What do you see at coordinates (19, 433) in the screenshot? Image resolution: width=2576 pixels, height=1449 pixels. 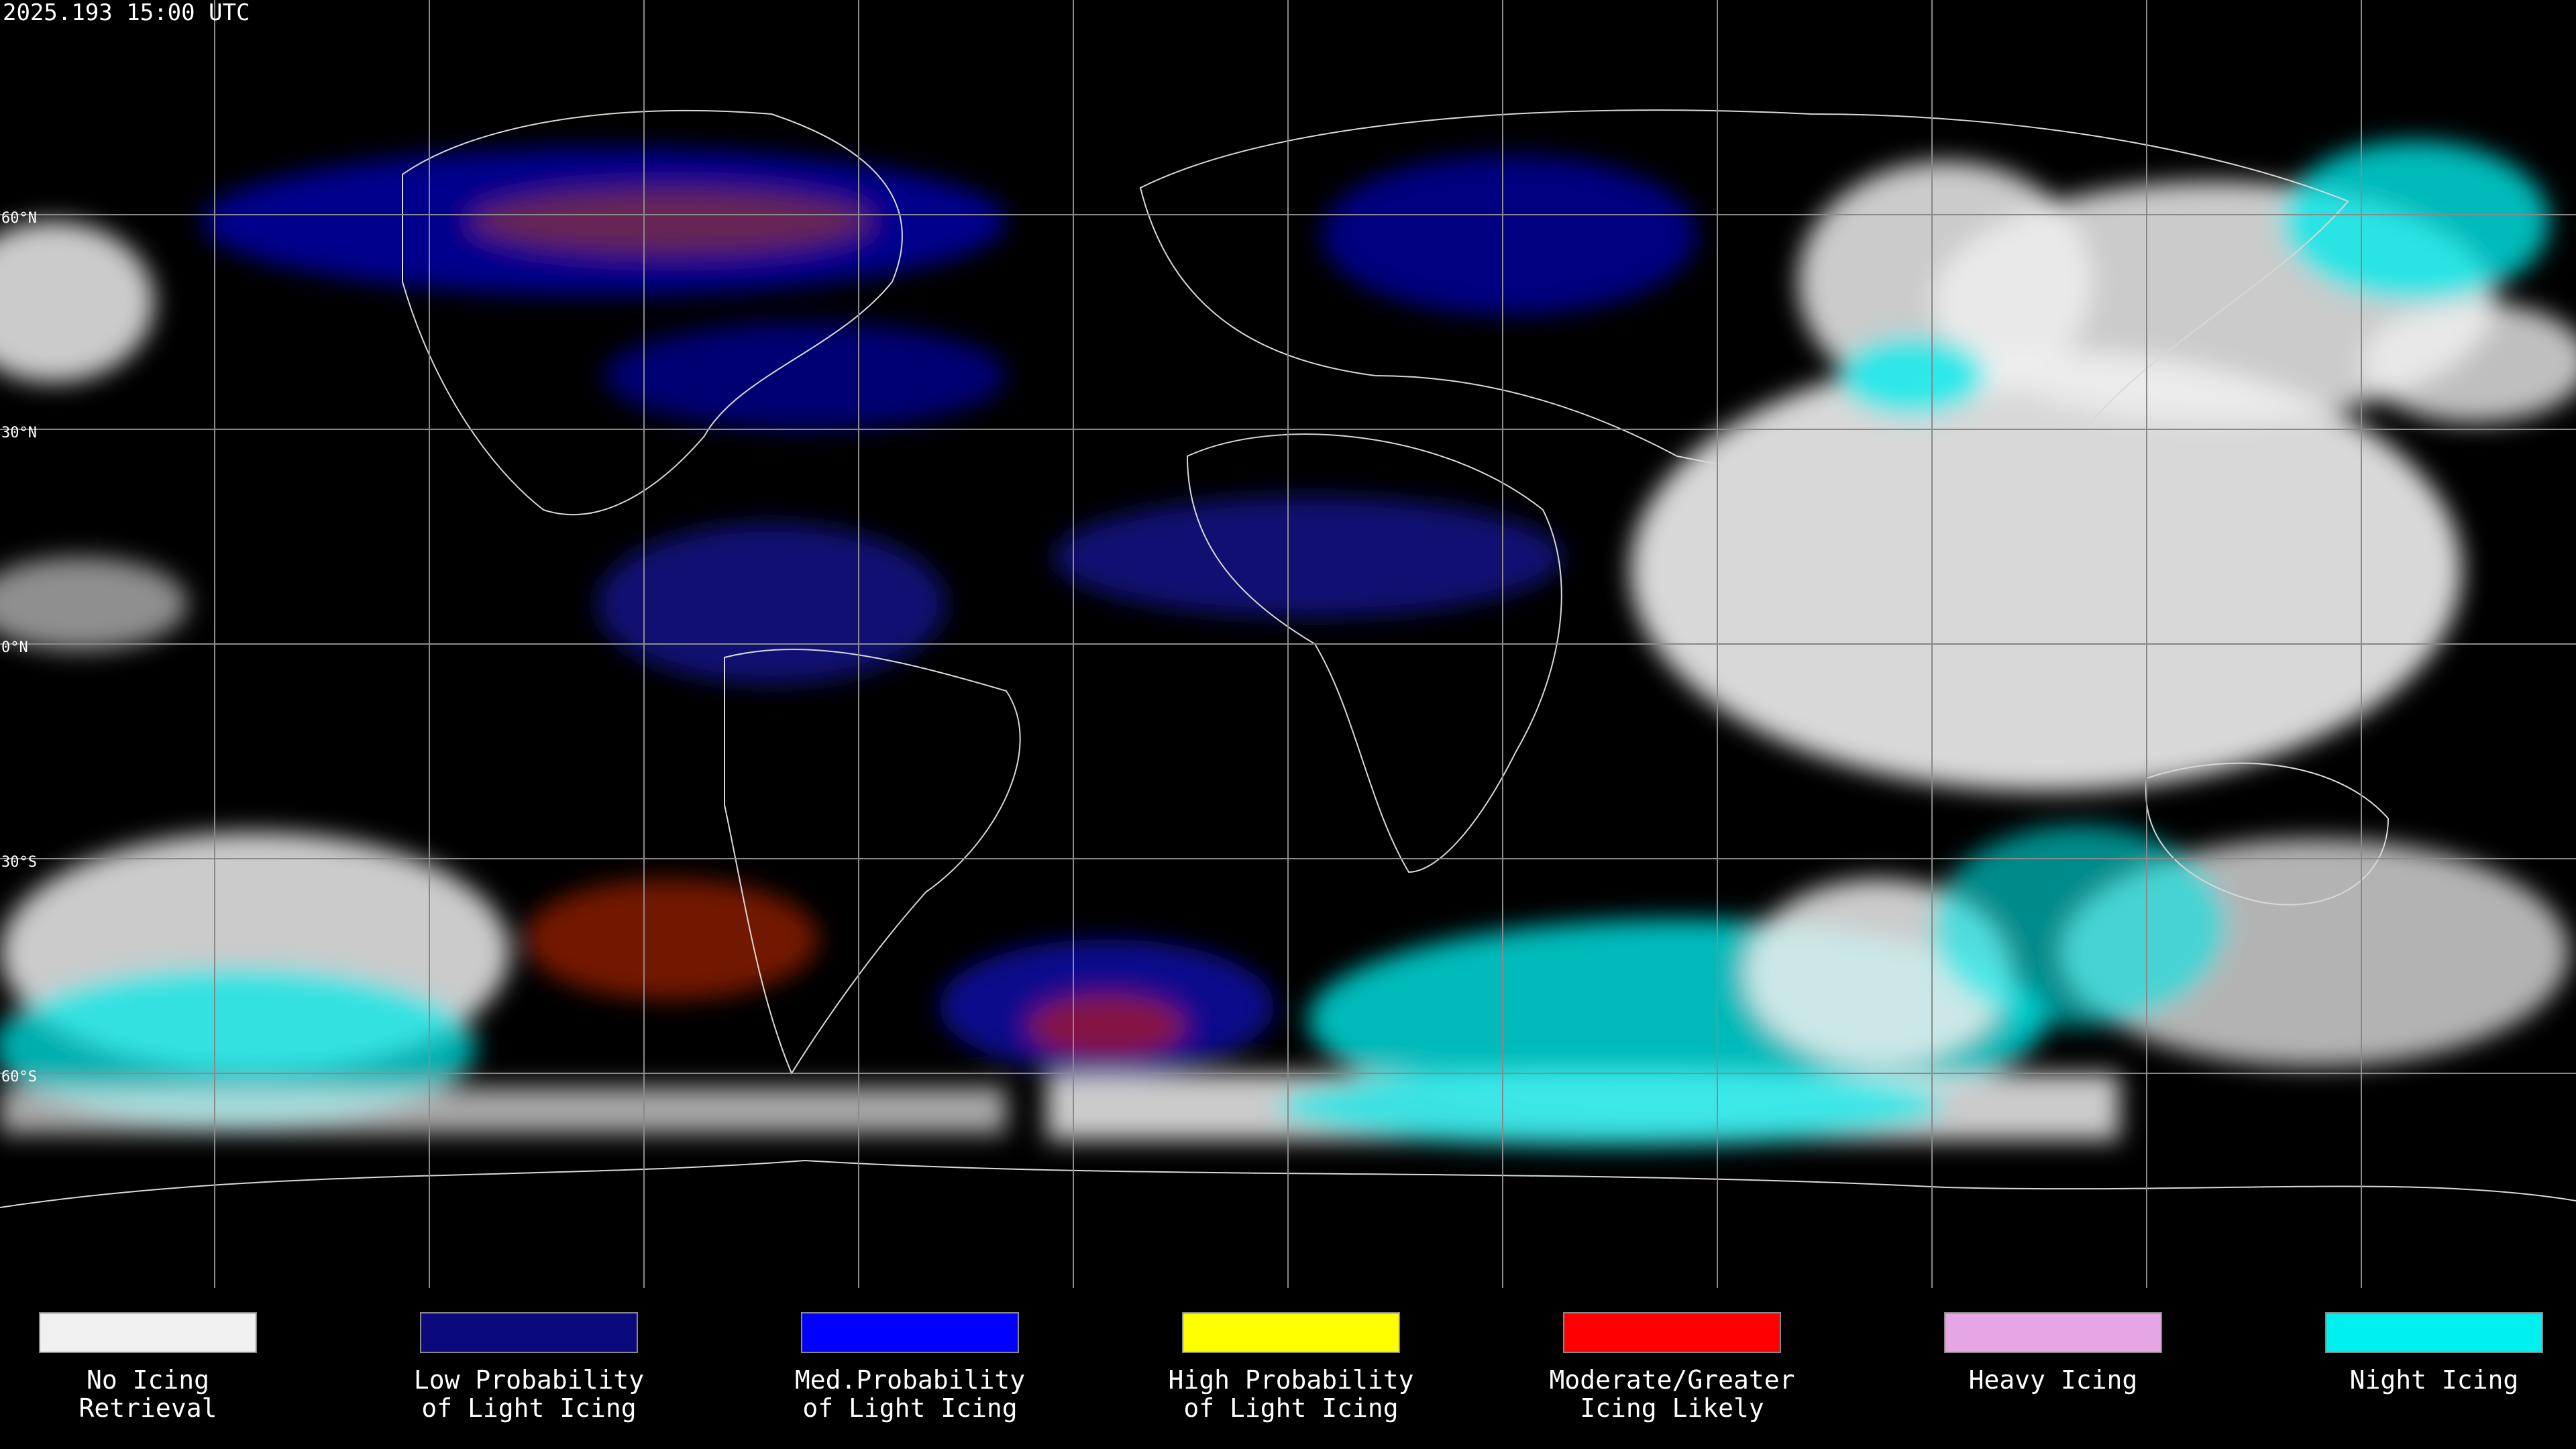 I see `latitude-label: 30°N` at bounding box center [19, 433].